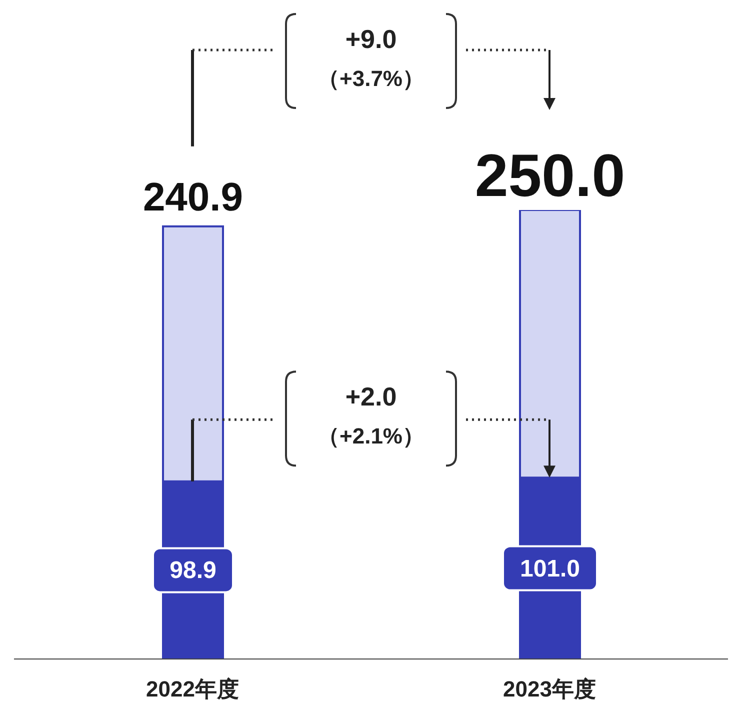 This screenshot has height=710, width=730. I want to click on x-tick-label: 2023年度, so click(549, 689).